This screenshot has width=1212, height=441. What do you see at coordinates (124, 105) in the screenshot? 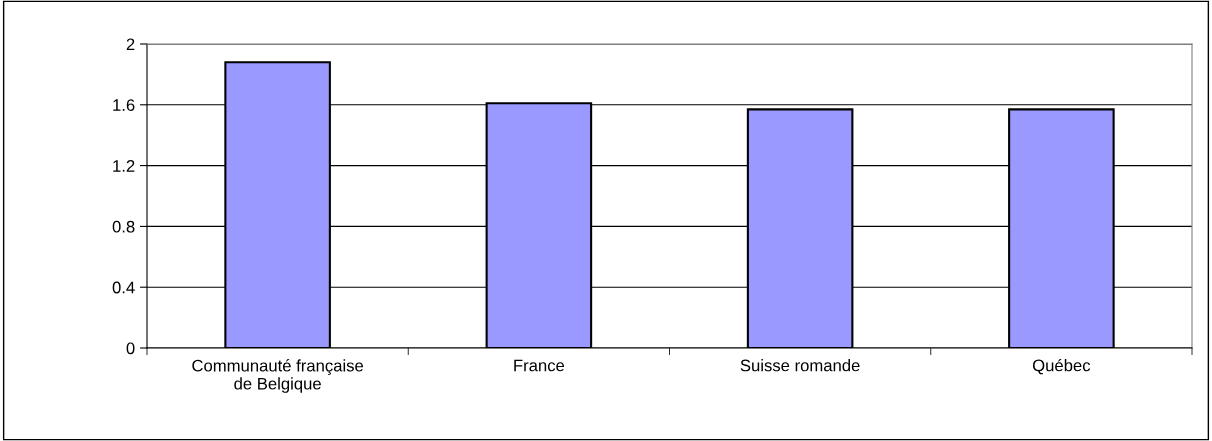
I see `y-tick-label: 1.6` at bounding box center [124, 105].